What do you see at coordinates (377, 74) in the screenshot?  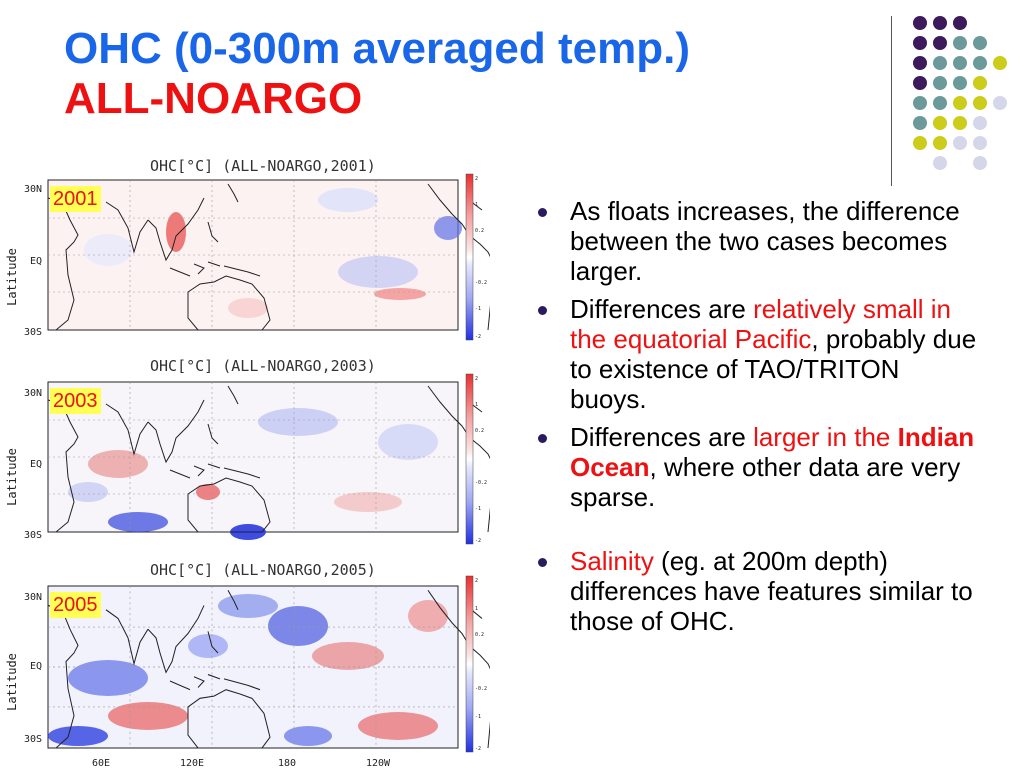 I see `slide-title: OHC (0-300m averaged temp.) ALL-NOARGO` at bounding box center [377, 74].